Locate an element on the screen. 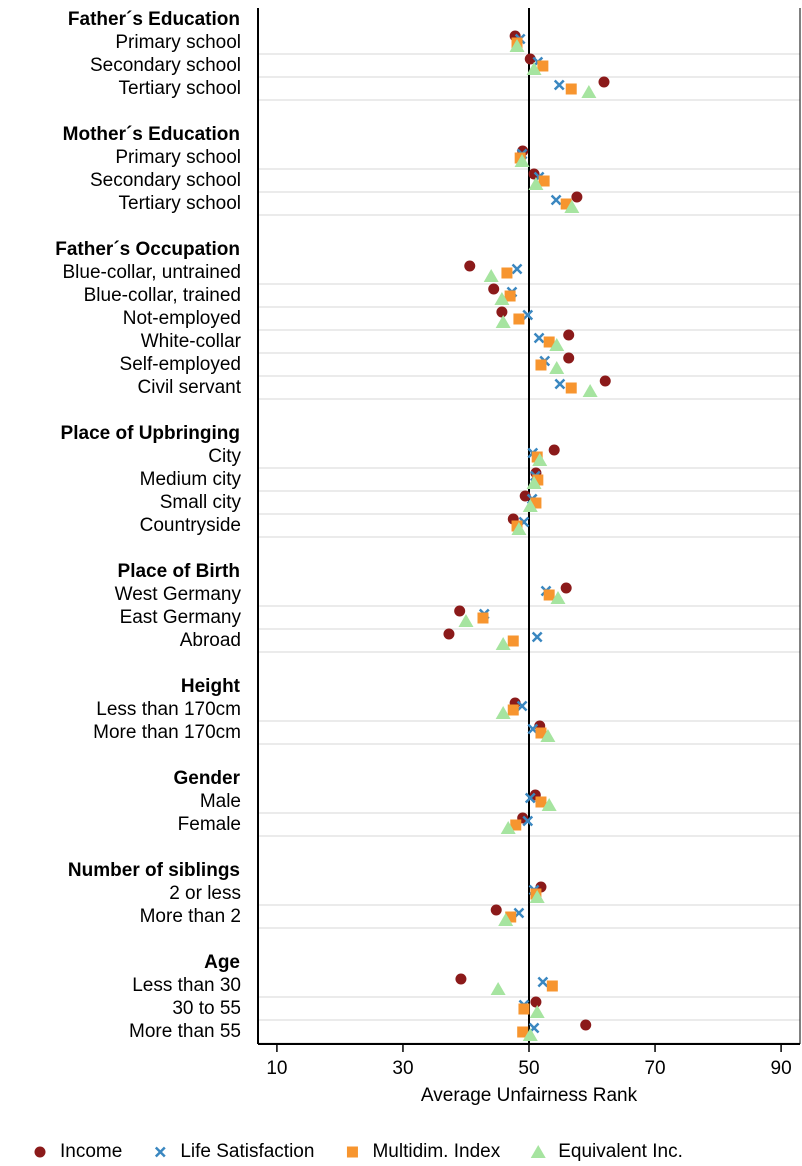 This screenshot has height=1166, width=802. category-label: 2 or less is located at coordinates (205, 893).